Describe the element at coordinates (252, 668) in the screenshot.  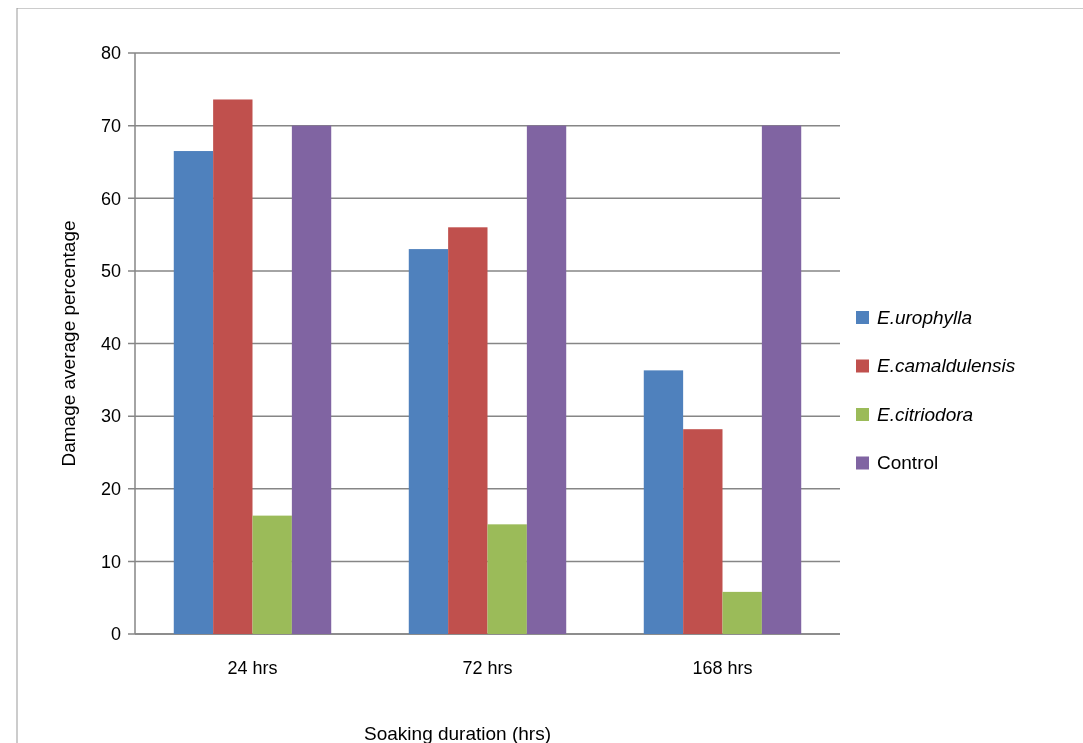
I see `x-tick-label: 24 hrs` at that location.